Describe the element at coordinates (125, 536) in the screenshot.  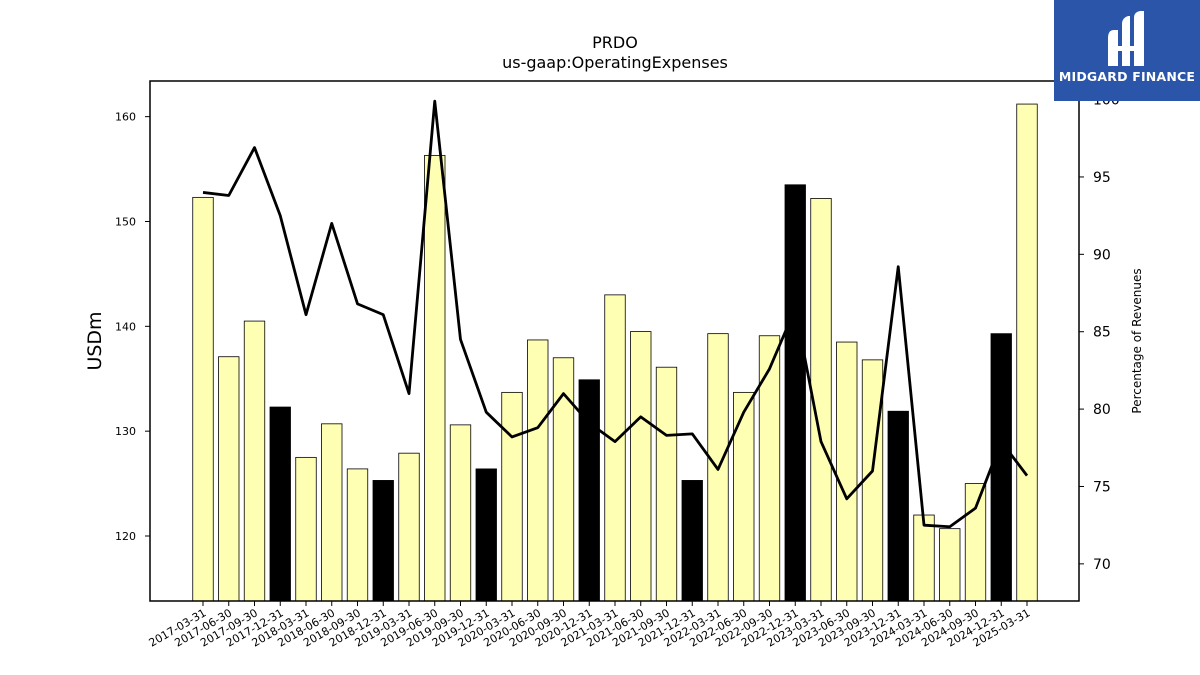
I see `y-tick-label: 120` at that location.